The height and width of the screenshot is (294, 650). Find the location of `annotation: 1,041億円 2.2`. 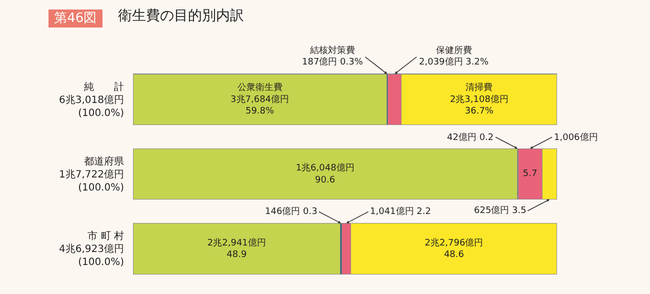

annotation: 1,041億円 2.2 is located at coordinates (400, 211).